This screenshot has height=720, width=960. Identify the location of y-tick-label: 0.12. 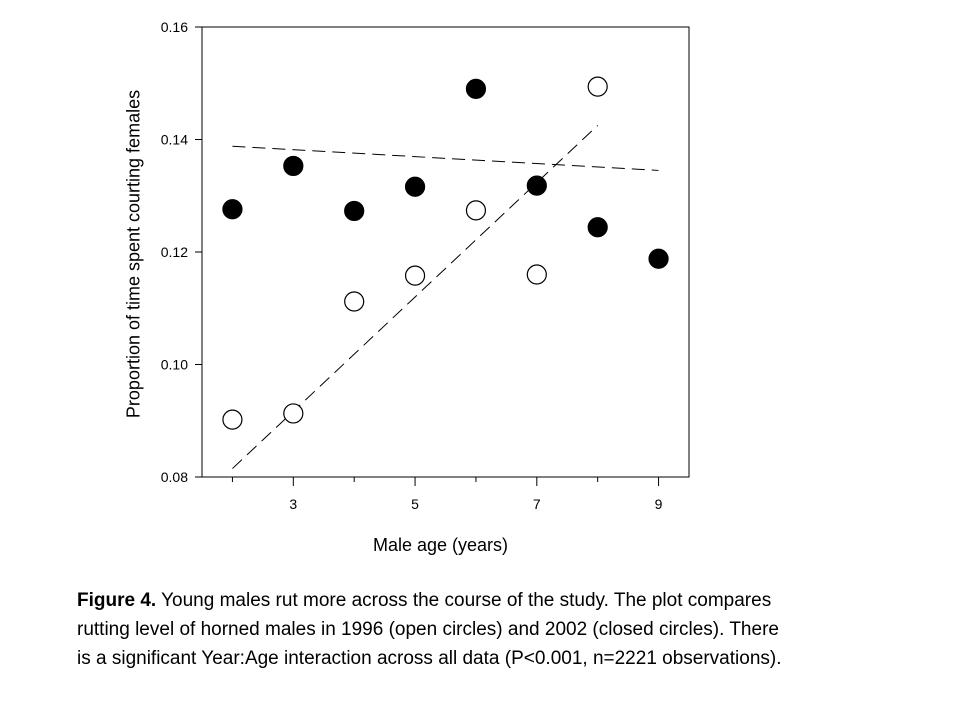
(174, 252).